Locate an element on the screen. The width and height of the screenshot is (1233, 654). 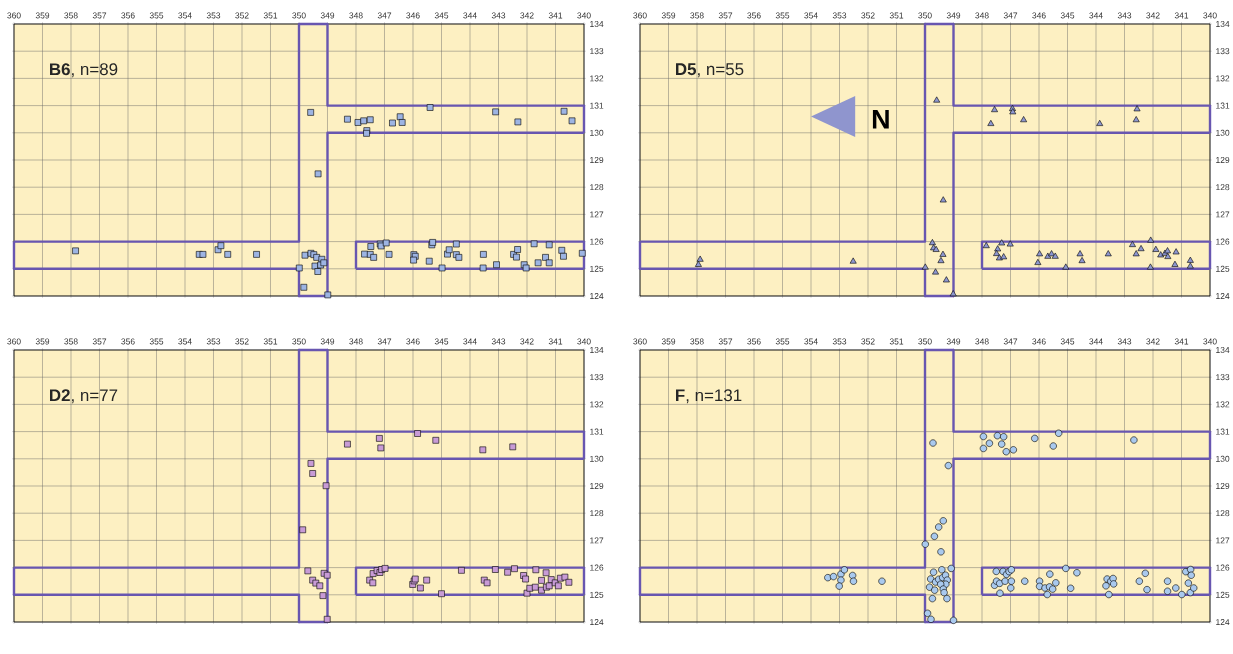
x-tick-label: 351 is located at coordinates (896, 15).